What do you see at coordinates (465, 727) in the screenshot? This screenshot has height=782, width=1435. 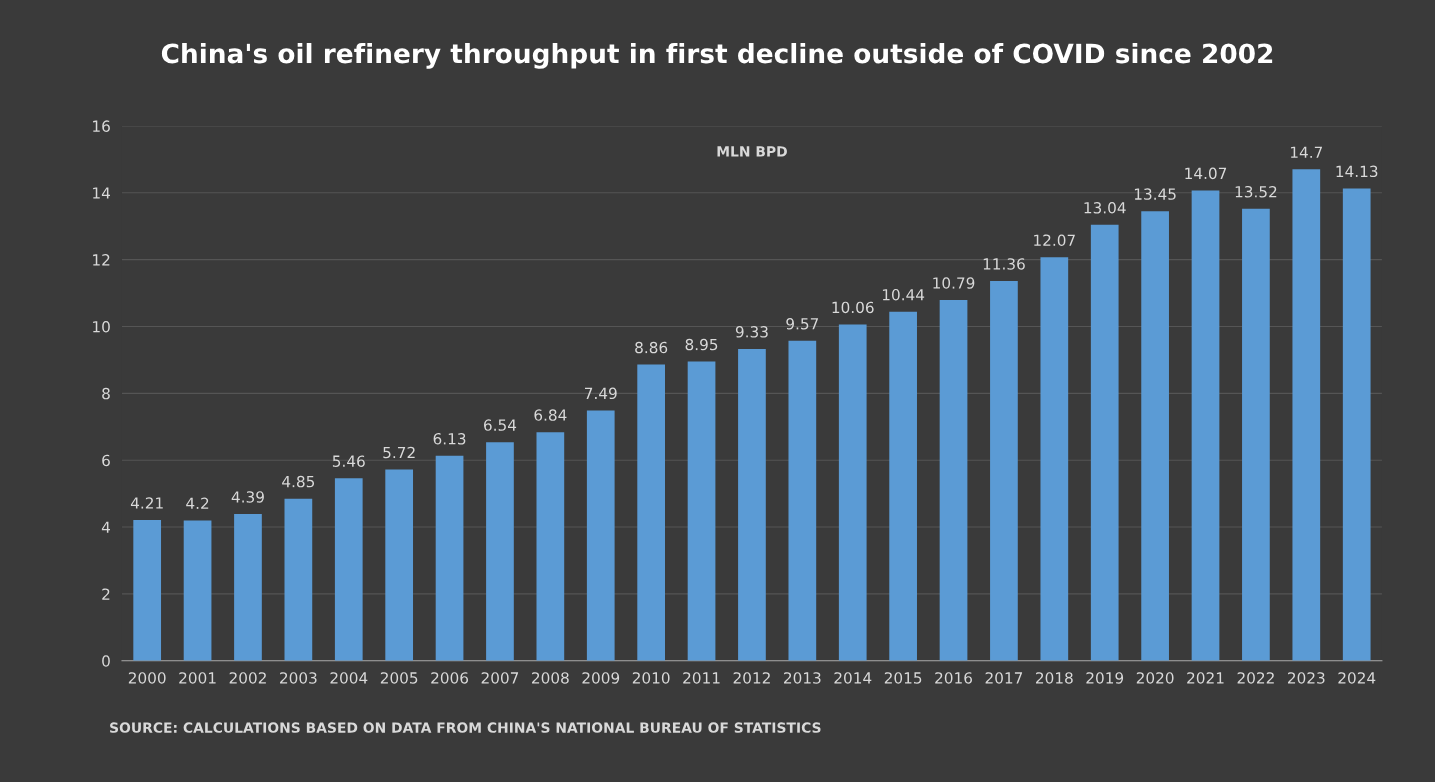 I see `source-note: SOURCE: CALCULATIONS BASED ON DATA FROM CHINA'S NATIONAL BUREAU OF STATISTICS` at bounding box center [465, 727].